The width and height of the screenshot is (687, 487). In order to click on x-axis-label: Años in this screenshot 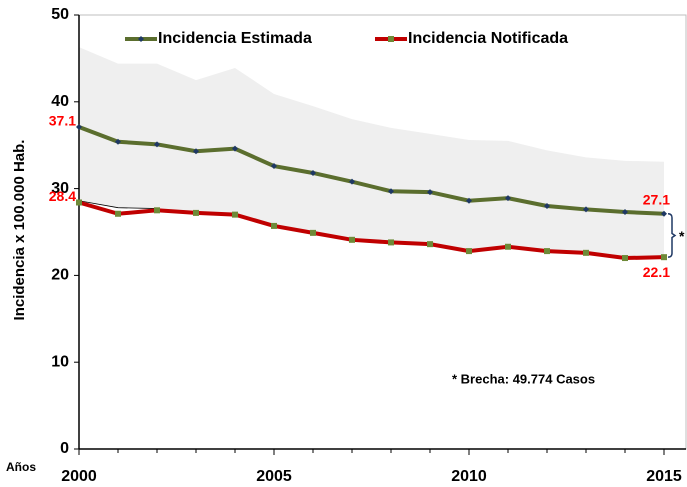, I will do `click(21, 467)`.